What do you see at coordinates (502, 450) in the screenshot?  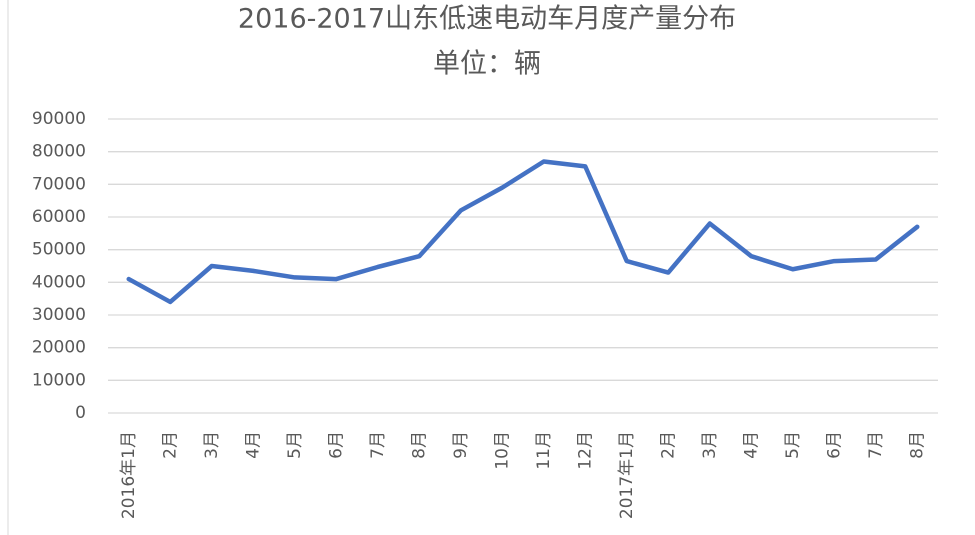 I see `x-tick-label: 10月` at bounding box center [502, 450].